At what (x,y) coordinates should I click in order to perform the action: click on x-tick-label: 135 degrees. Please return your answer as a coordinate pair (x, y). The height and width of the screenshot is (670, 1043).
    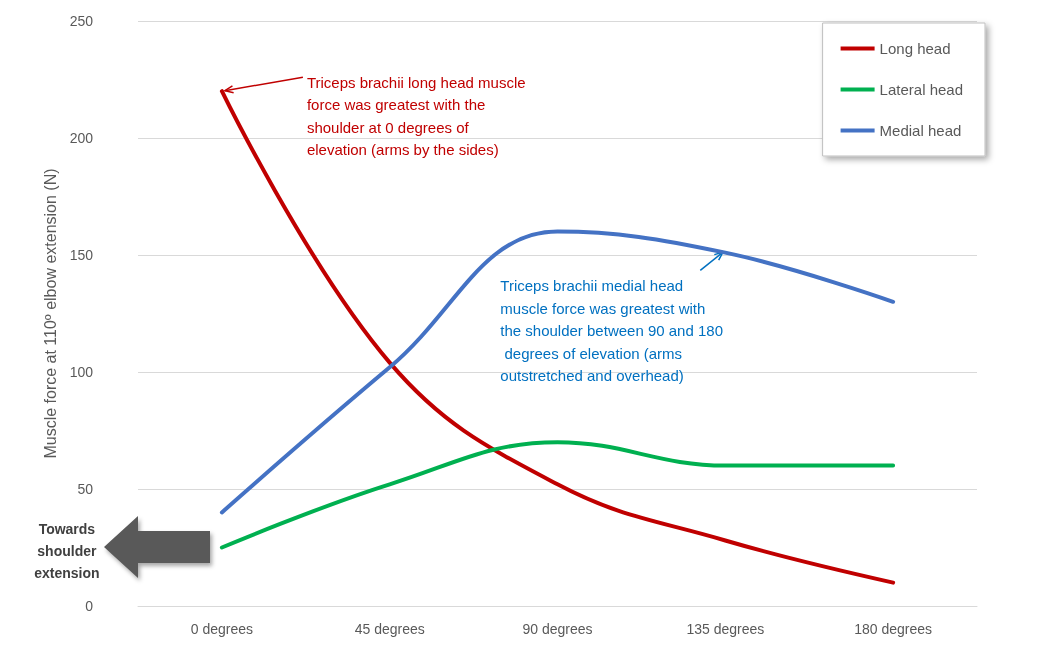
    Looking at the image, I should click on (725, 629).